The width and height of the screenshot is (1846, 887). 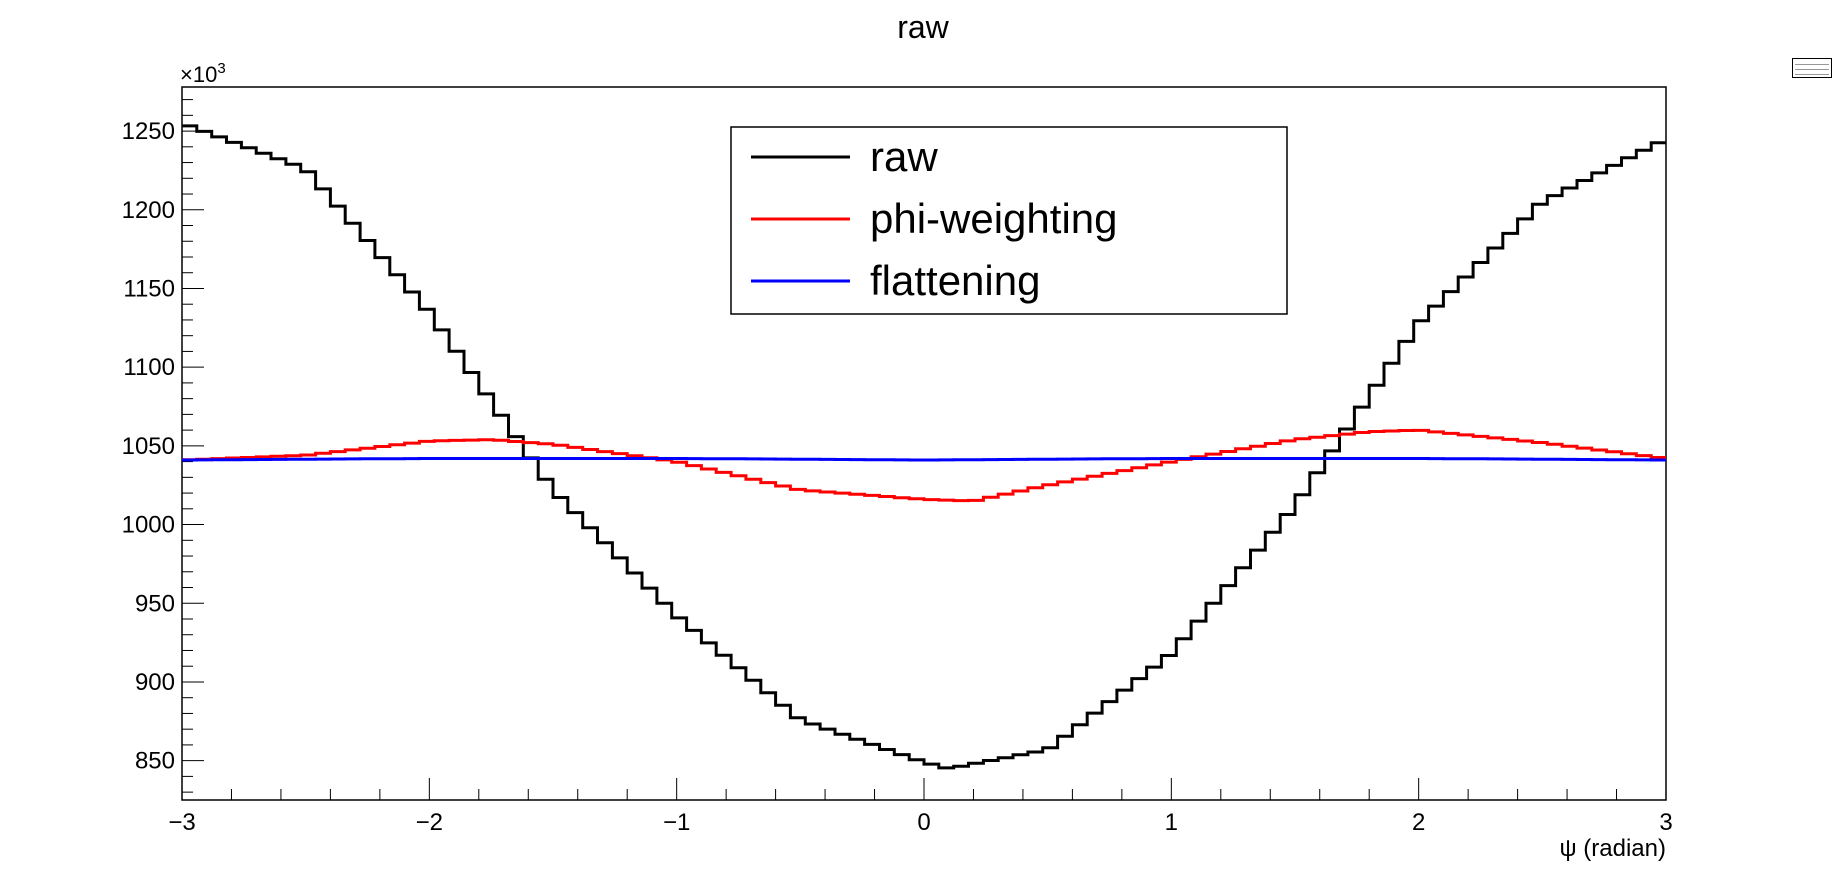 What do you see at coordinates (148, 525) in the screenshot?
I see `y-tick-label: 1000` at bounding box center [148, 525].